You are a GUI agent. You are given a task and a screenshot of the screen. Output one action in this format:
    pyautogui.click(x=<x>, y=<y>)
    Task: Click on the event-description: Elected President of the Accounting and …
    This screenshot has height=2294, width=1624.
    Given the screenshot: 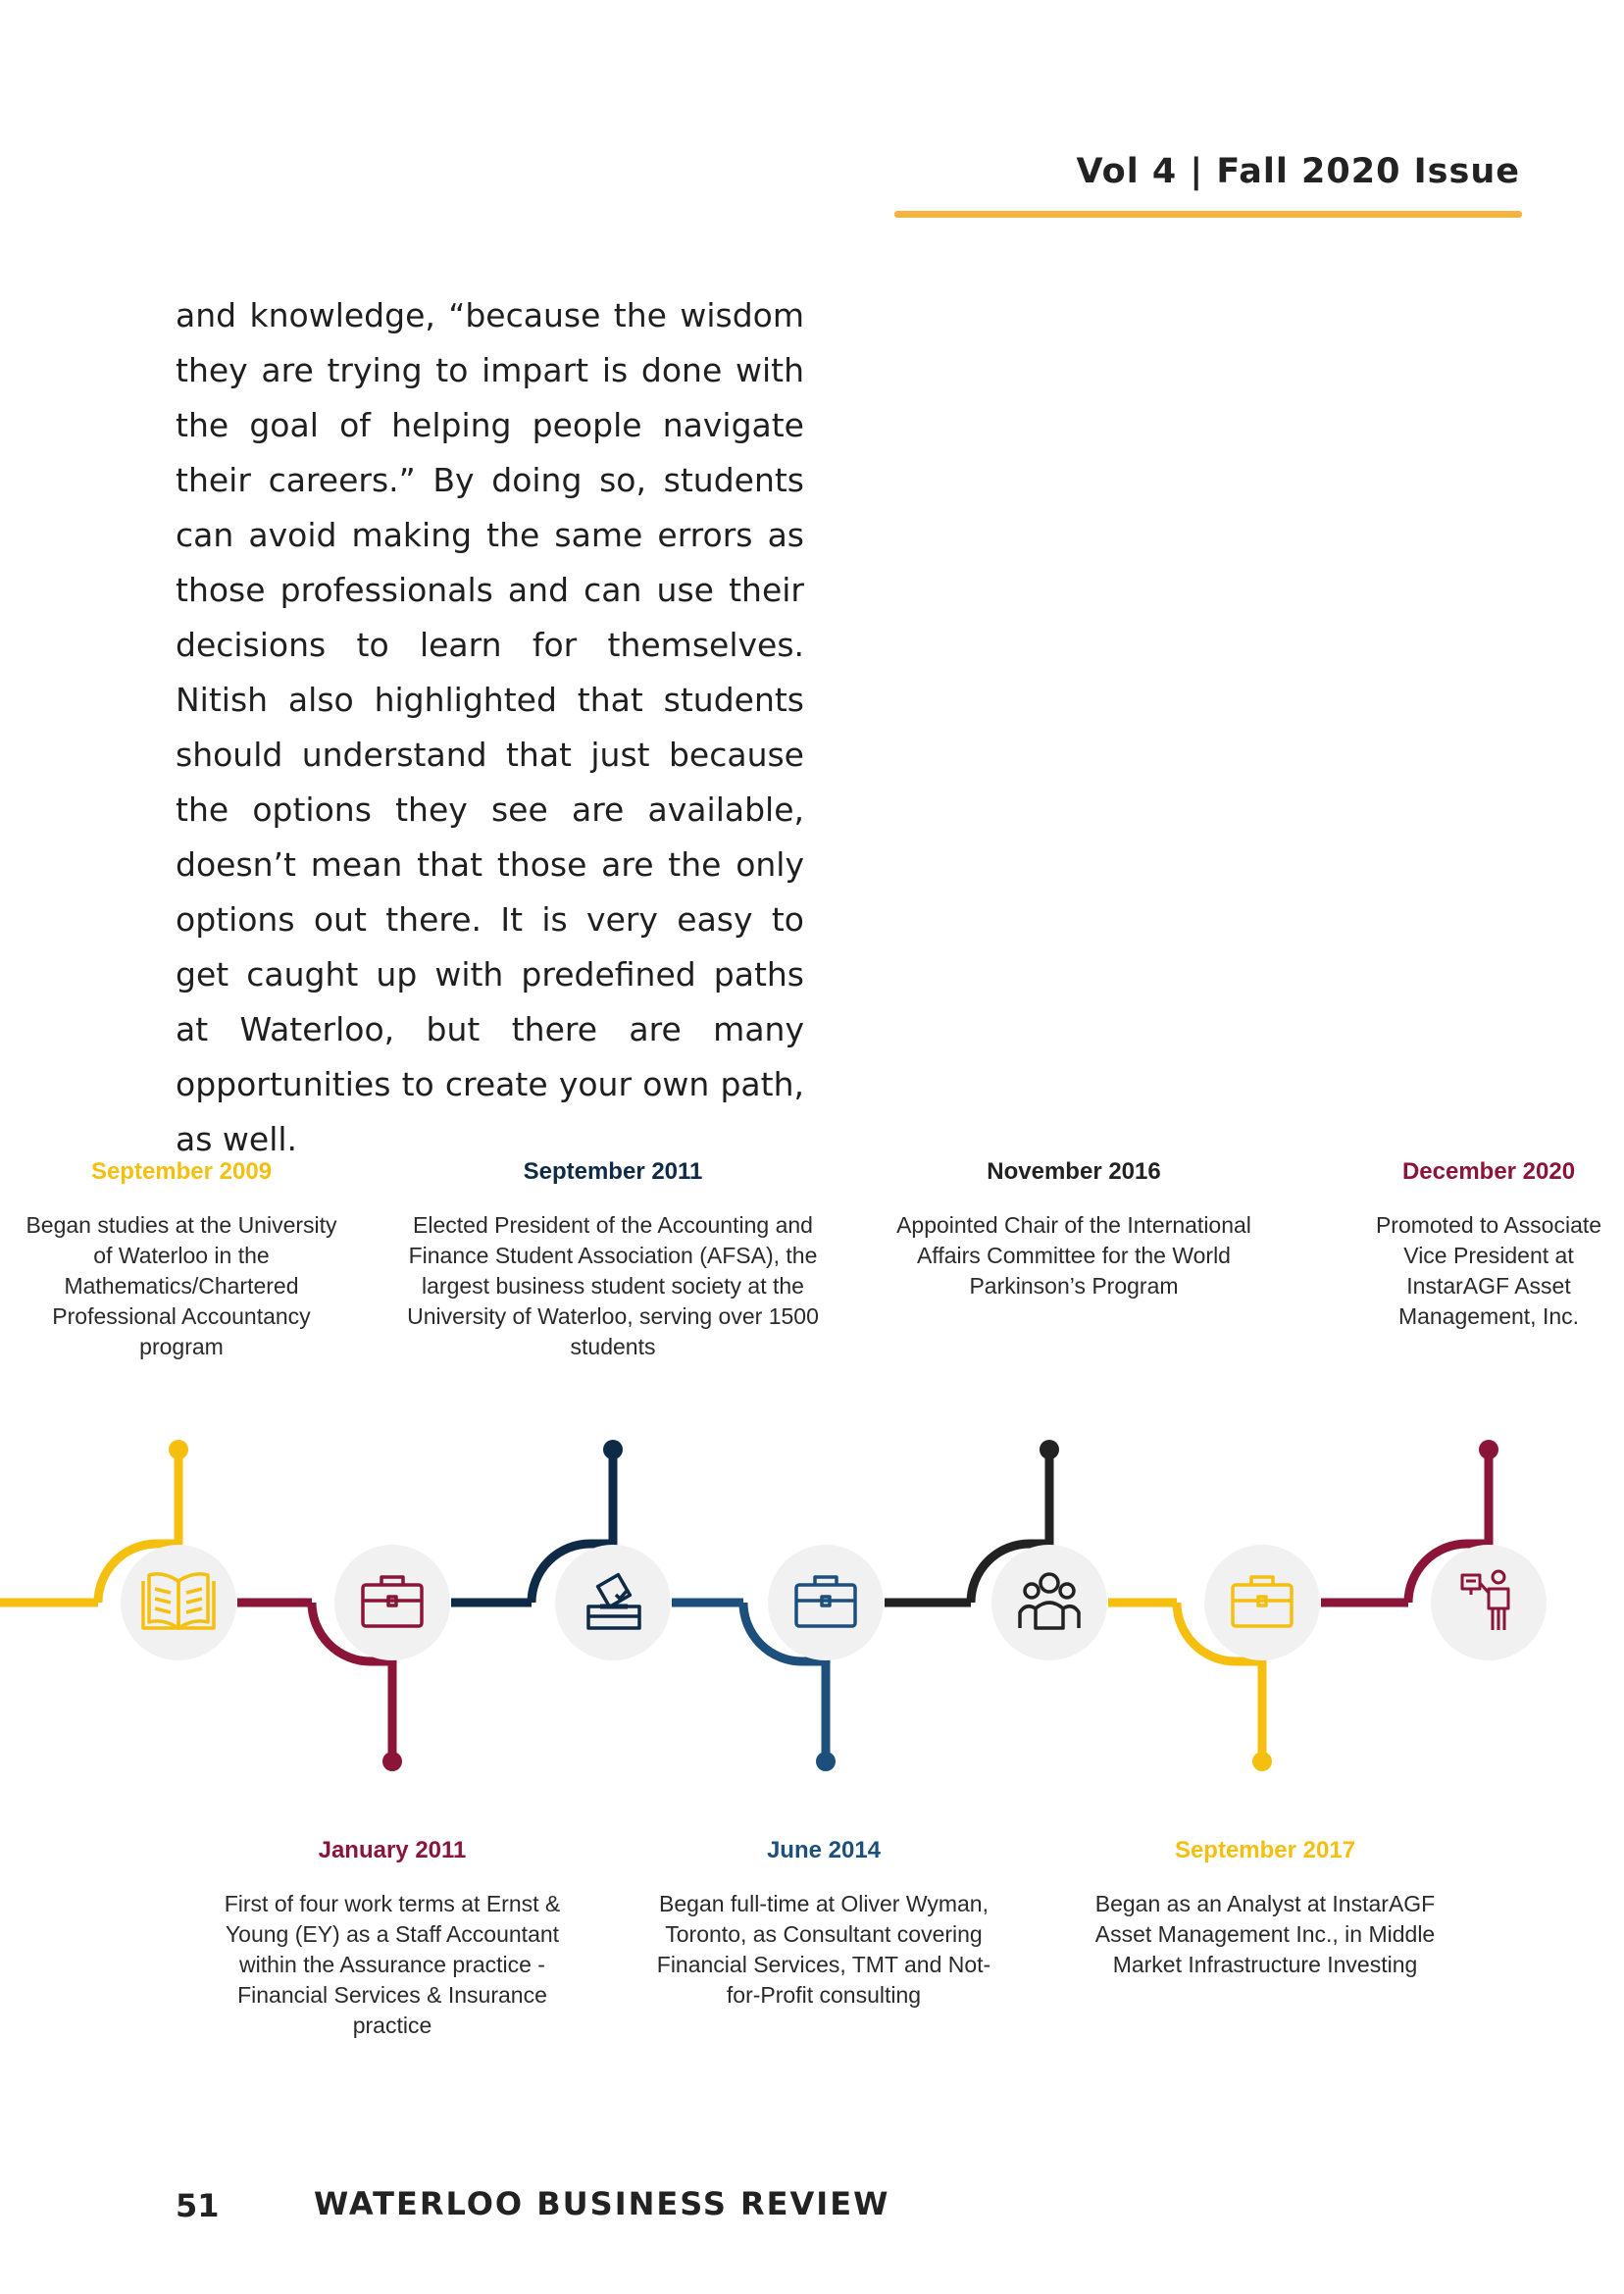 What is the action you would take?
    pyautogui.click(x=613, y=1285)
    